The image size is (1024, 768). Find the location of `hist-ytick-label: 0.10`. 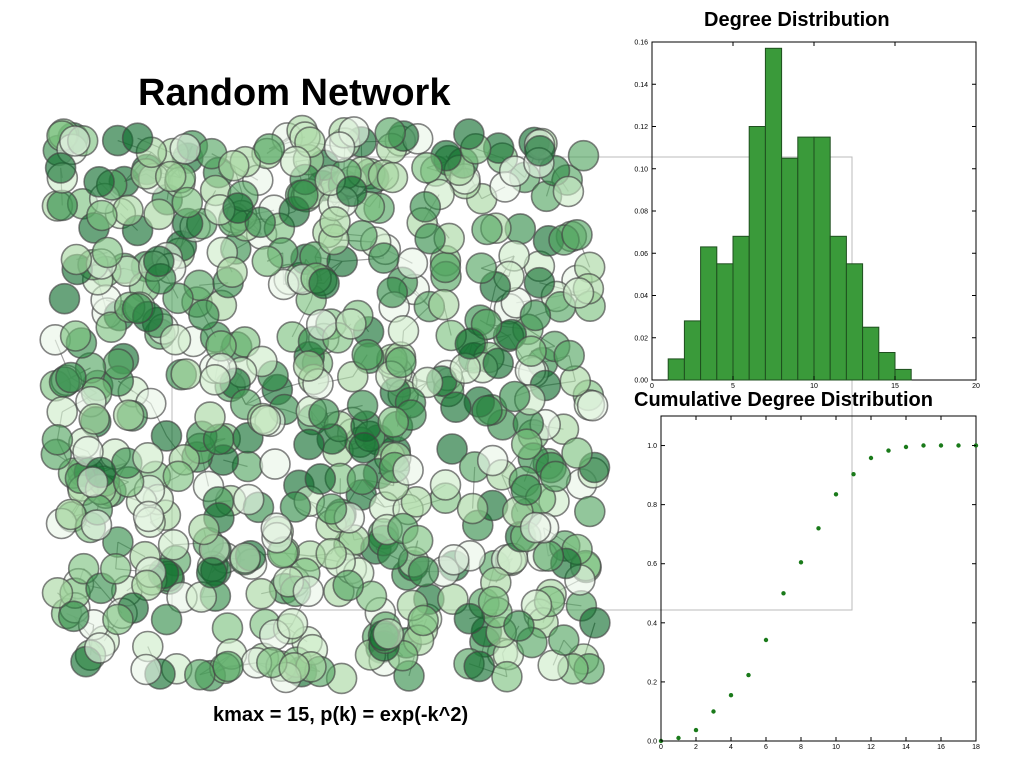

hist-ytick-label: 0.10 is located at coordinates (641, 169).